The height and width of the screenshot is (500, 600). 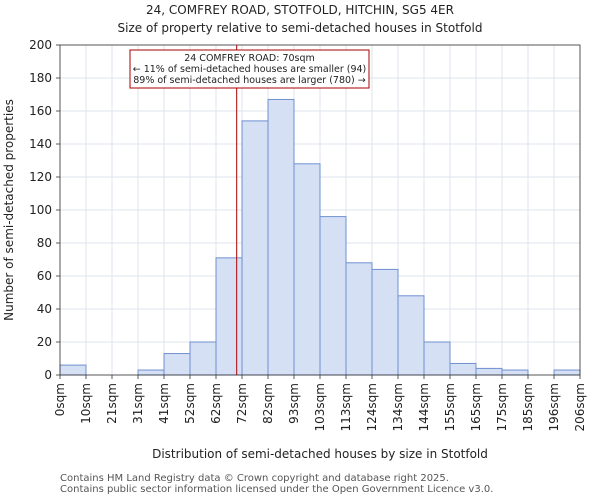 What do you see at coordinates (580, 407) in the screenshot?
I see `x-tick-label: 206sqm` at bounding box center [580, 407].